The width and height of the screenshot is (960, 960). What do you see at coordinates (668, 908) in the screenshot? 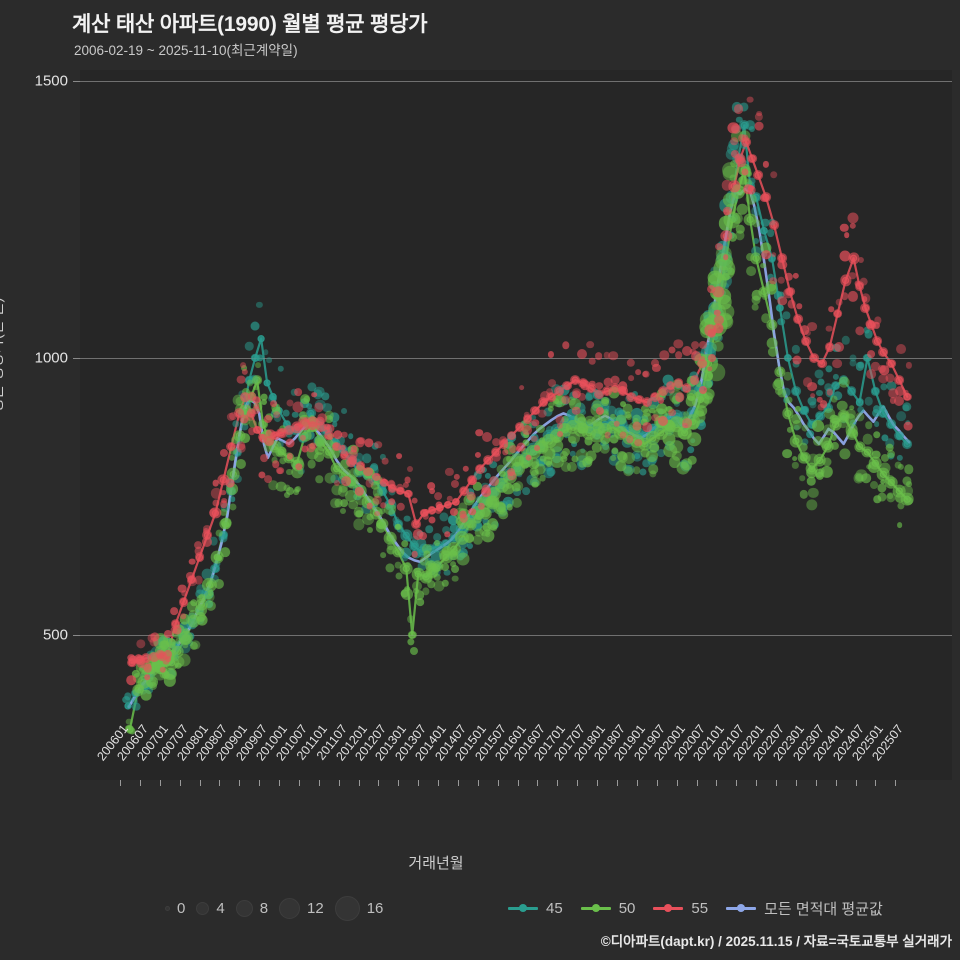
I see `legend-line-marker-icon` at bounding box center [668, 908].